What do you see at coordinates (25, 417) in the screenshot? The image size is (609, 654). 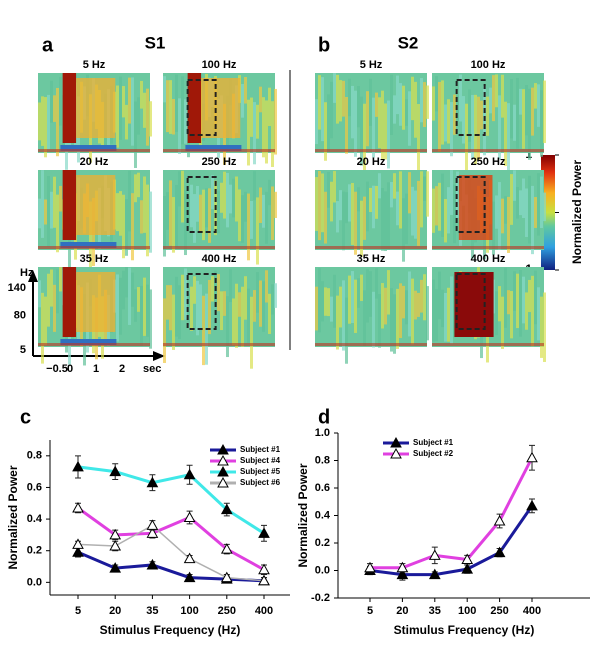 I see `panel-letter: c` at bounding box center [25, 417].